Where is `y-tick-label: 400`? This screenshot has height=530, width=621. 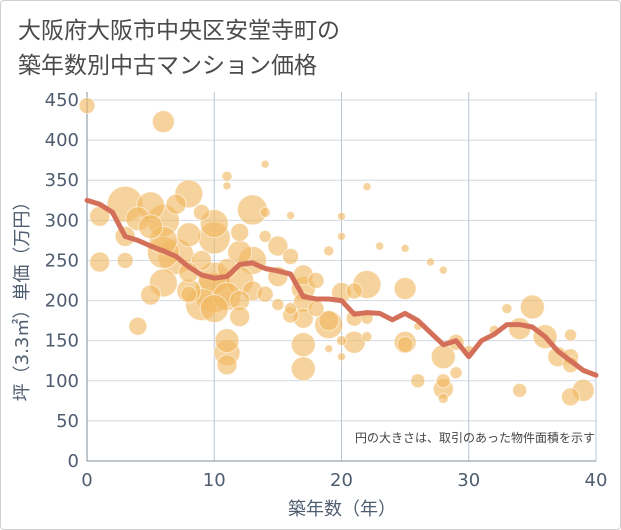 y-tick-label: 400 is located at coordinates (62, 140).